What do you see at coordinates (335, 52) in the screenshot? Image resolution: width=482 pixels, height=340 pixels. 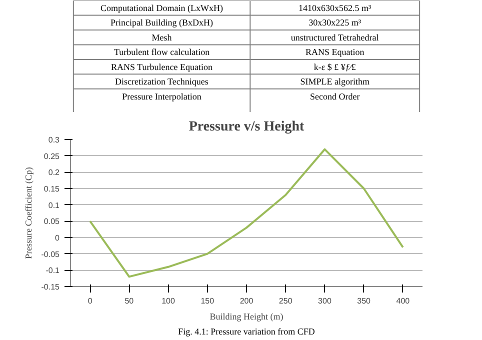 I see `text: RANS Equation` at bounding box center [335, 52].